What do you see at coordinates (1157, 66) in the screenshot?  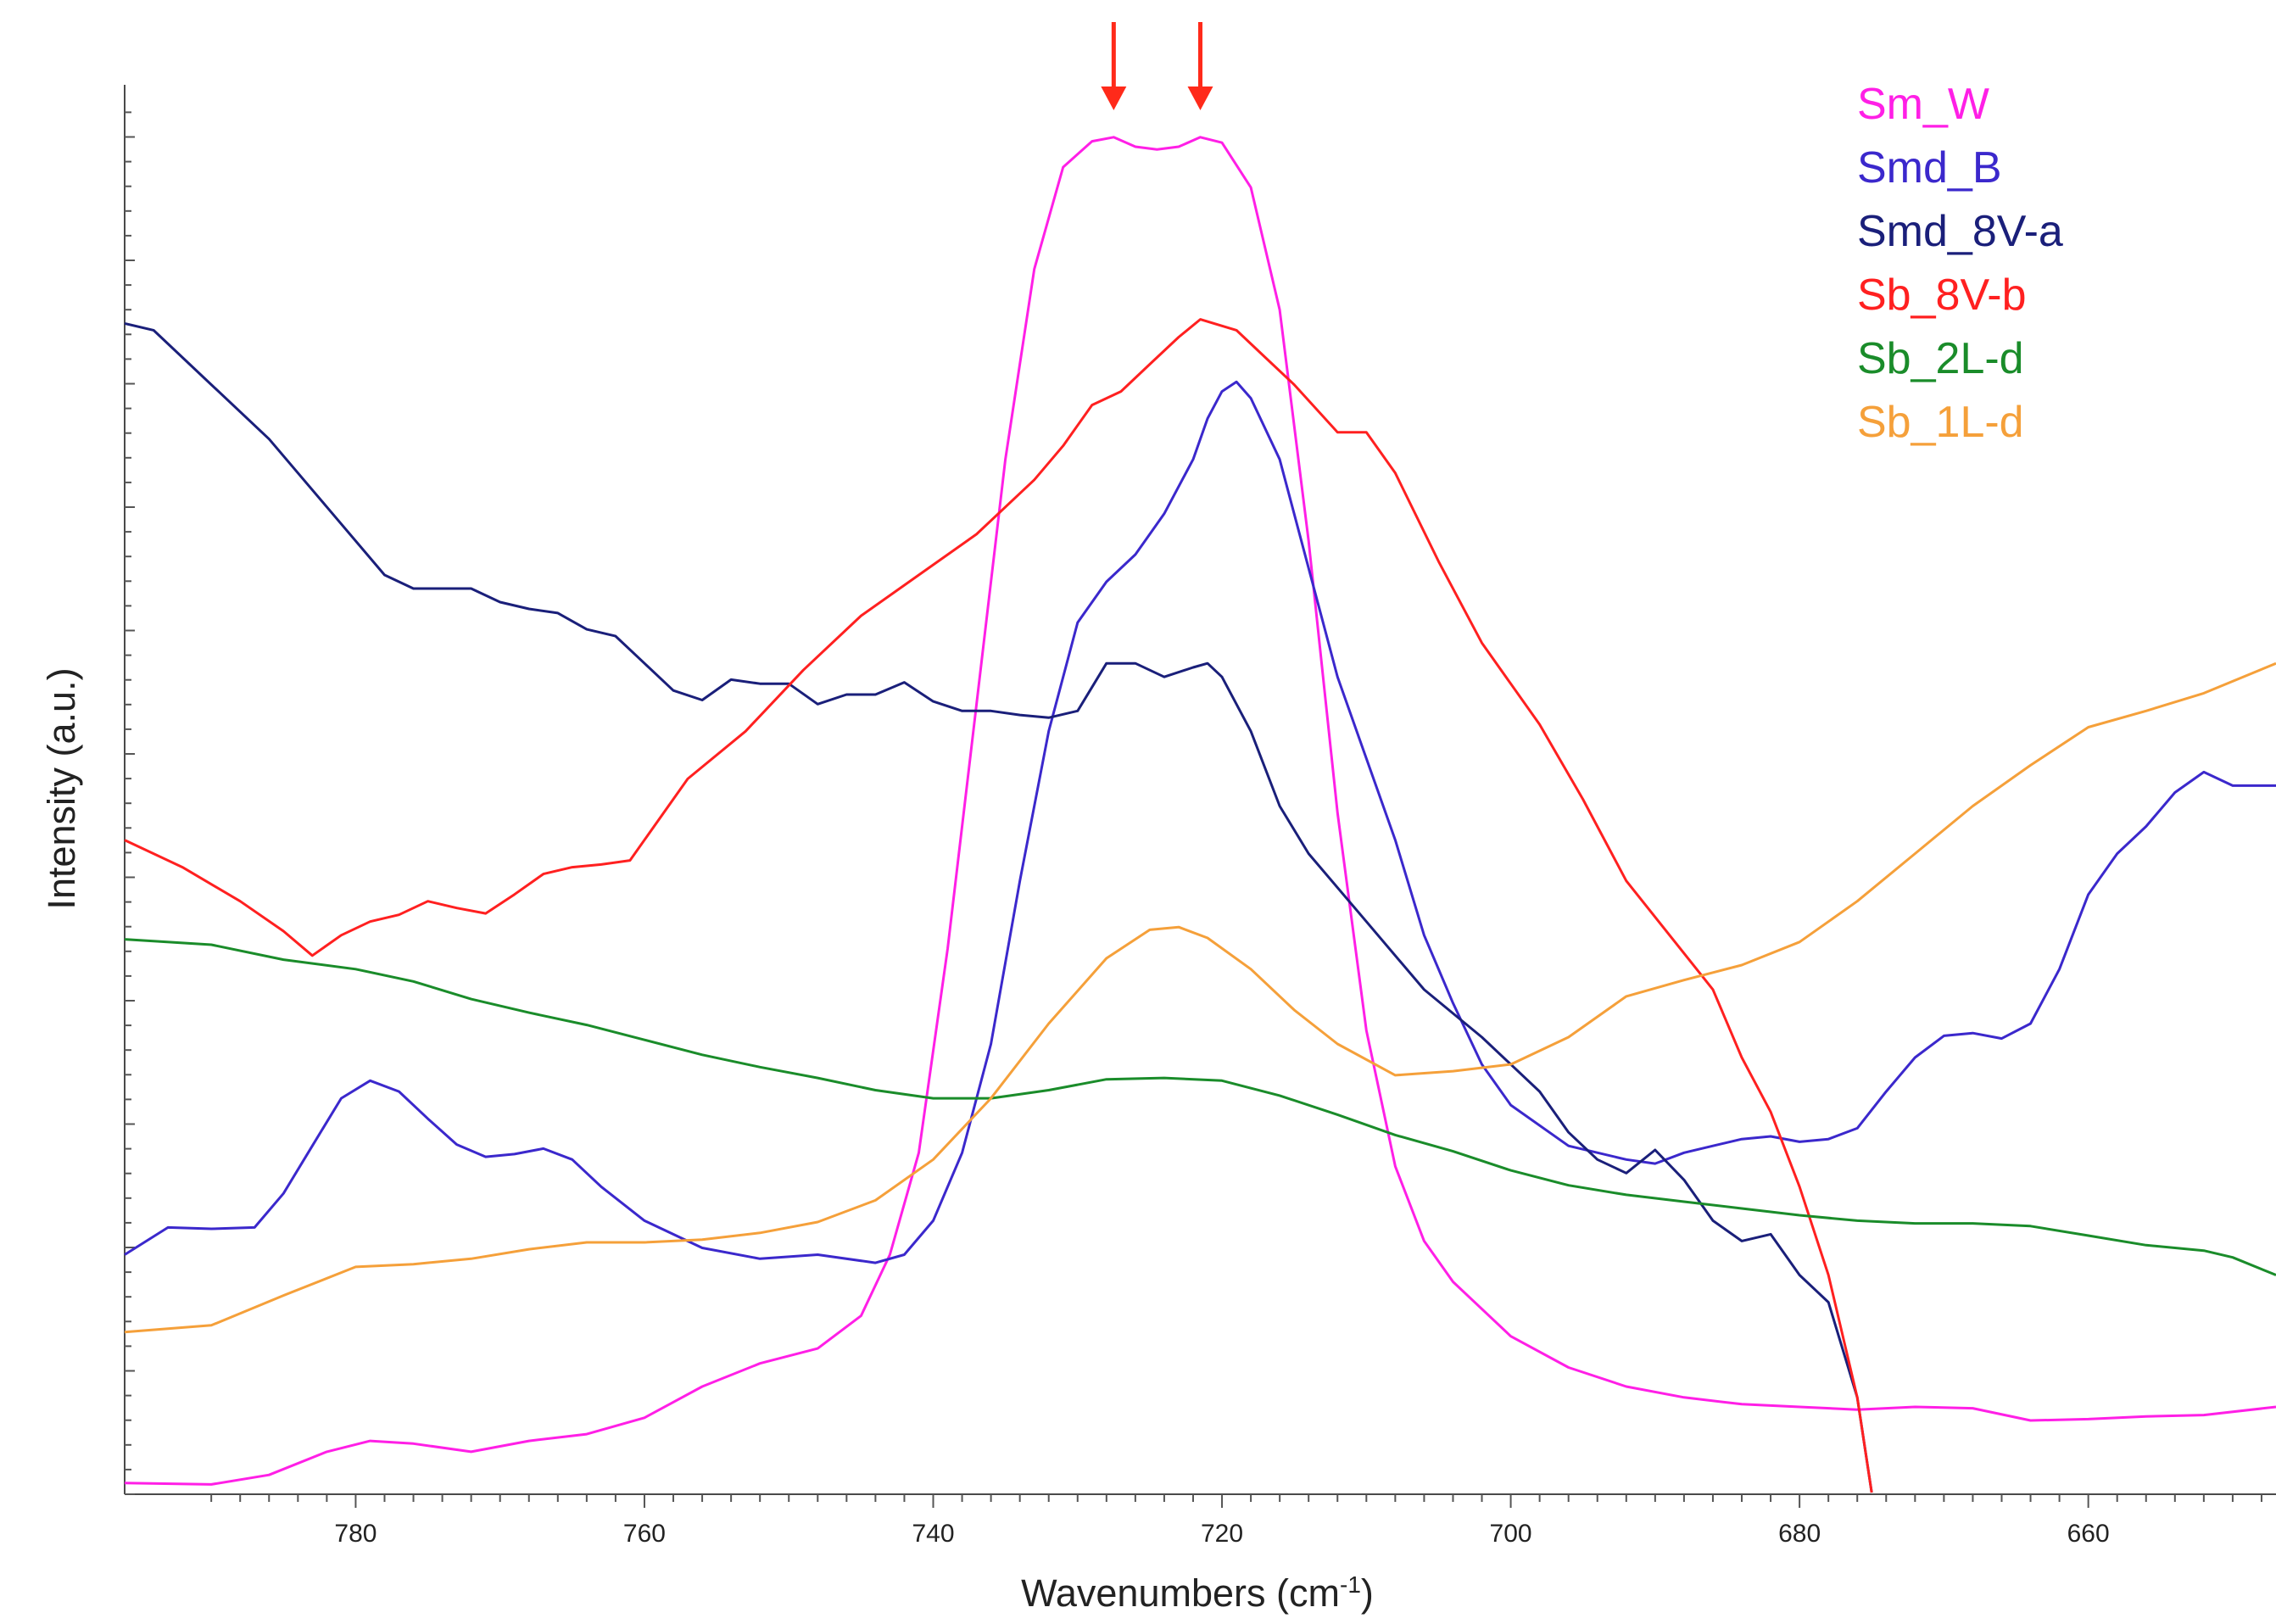 I see `annotation-arrows` at bounding box center [1157, 66].